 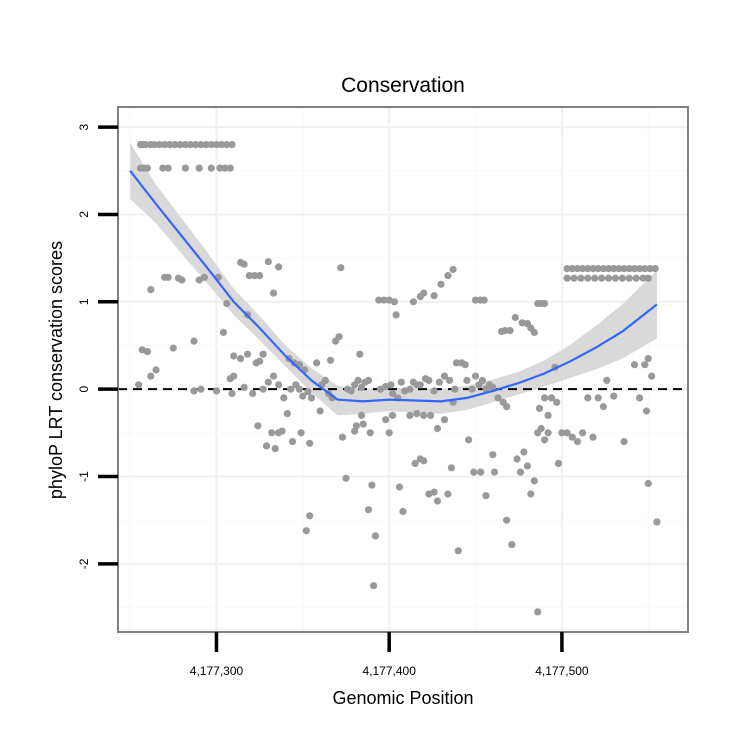 I want to click on y-tick-label: -1, so click(x=84, y=476).